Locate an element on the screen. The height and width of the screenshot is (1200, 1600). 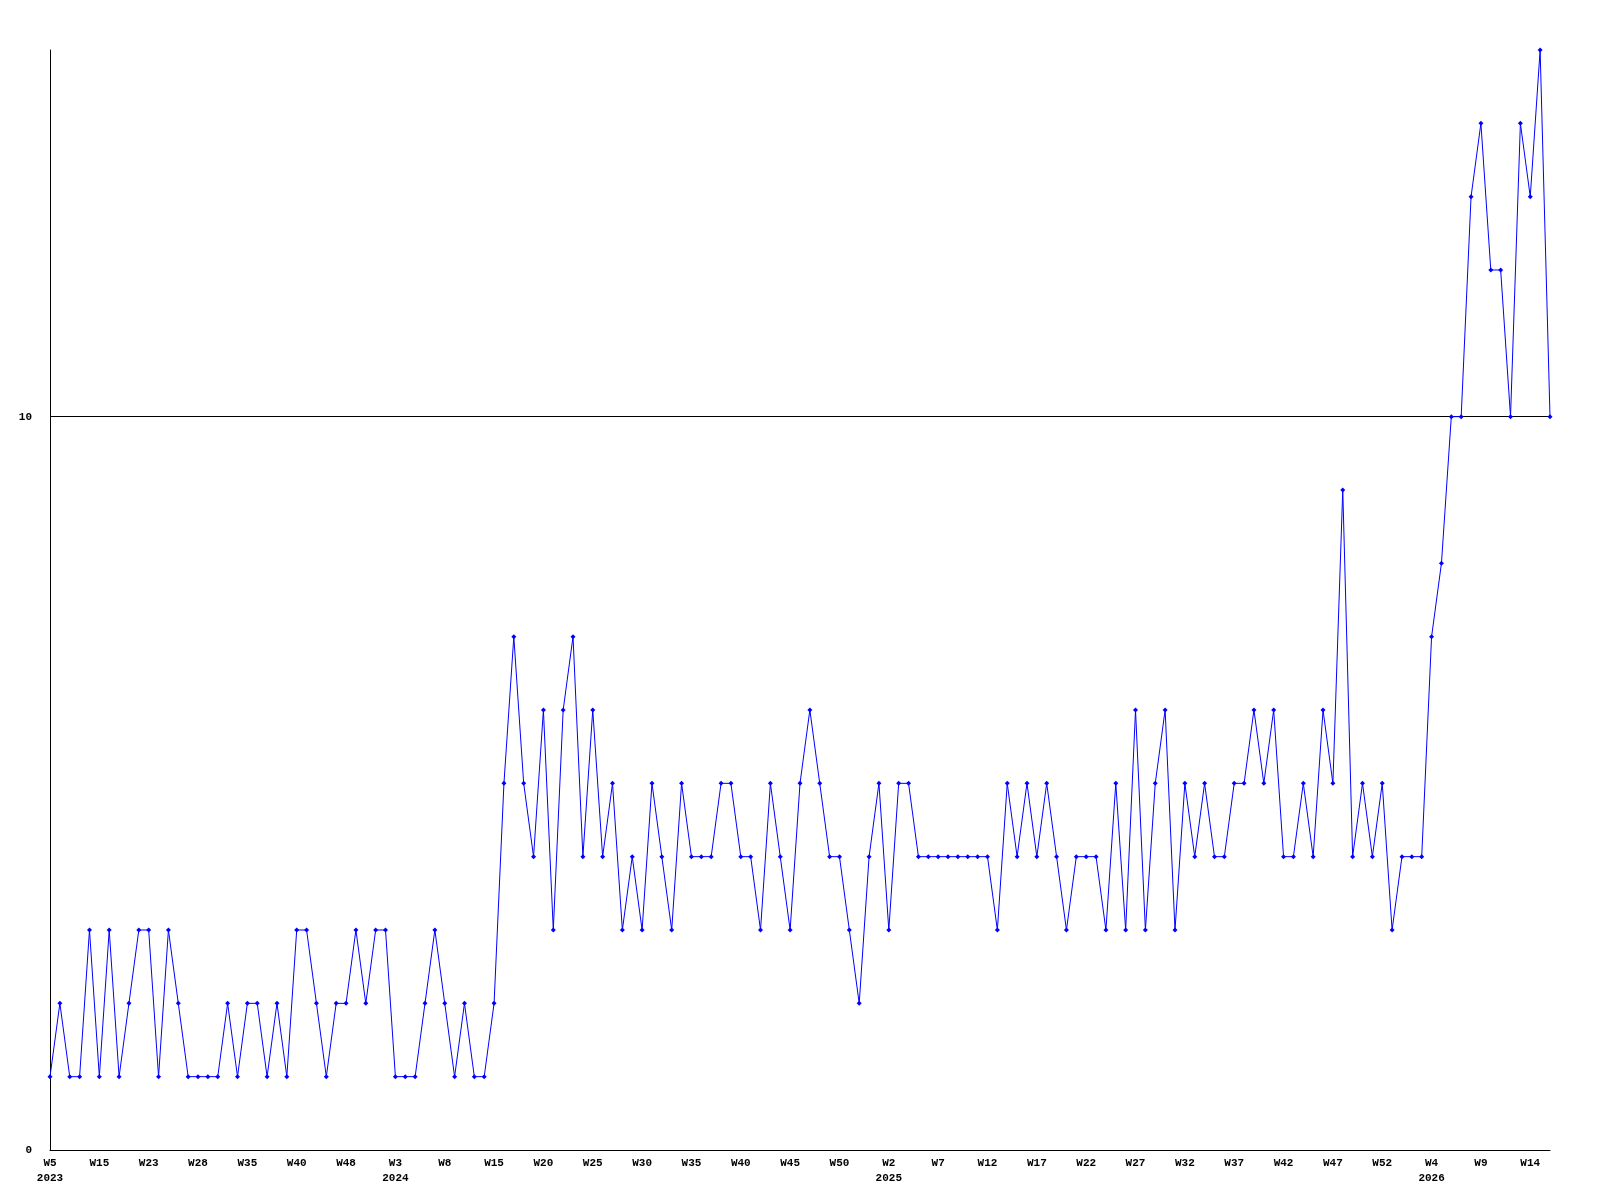
x-tick-label: W30 is located at coordinates (642, 1162).